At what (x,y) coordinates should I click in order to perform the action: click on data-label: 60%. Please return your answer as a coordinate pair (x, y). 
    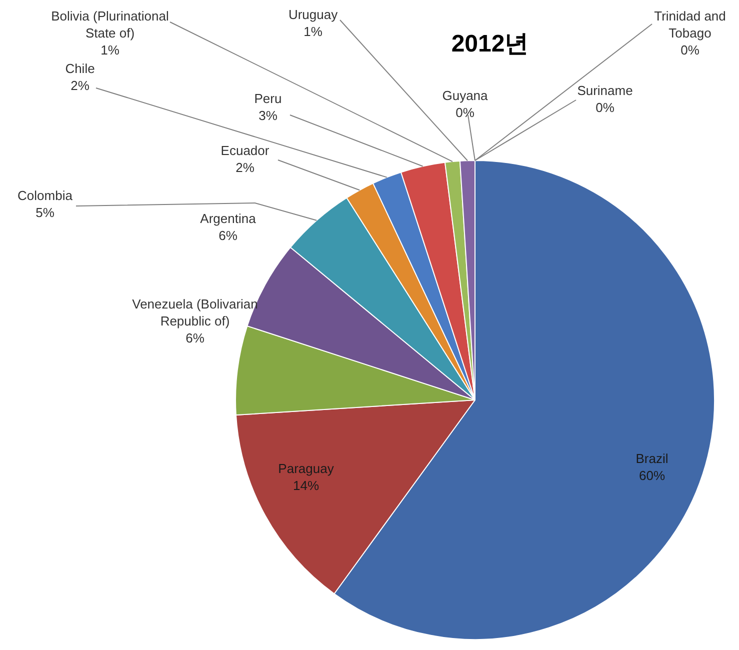
    Looking at the image, I should click on (652, 476).